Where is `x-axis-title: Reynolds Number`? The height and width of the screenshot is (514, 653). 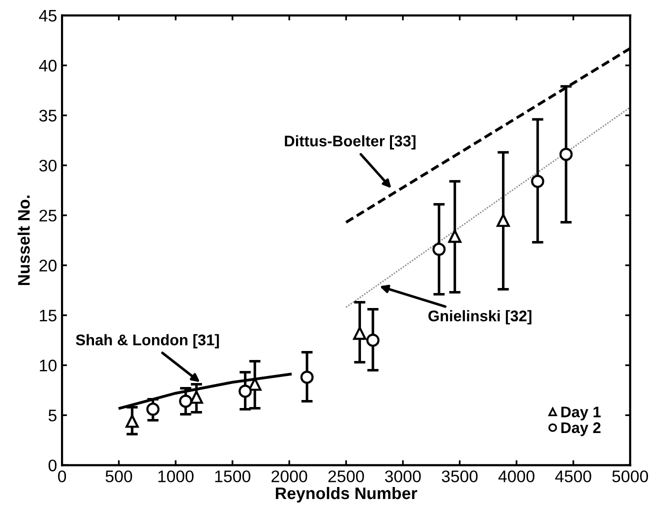
x-axis-title: Reynolds Number is located at coordinates (347, 494).